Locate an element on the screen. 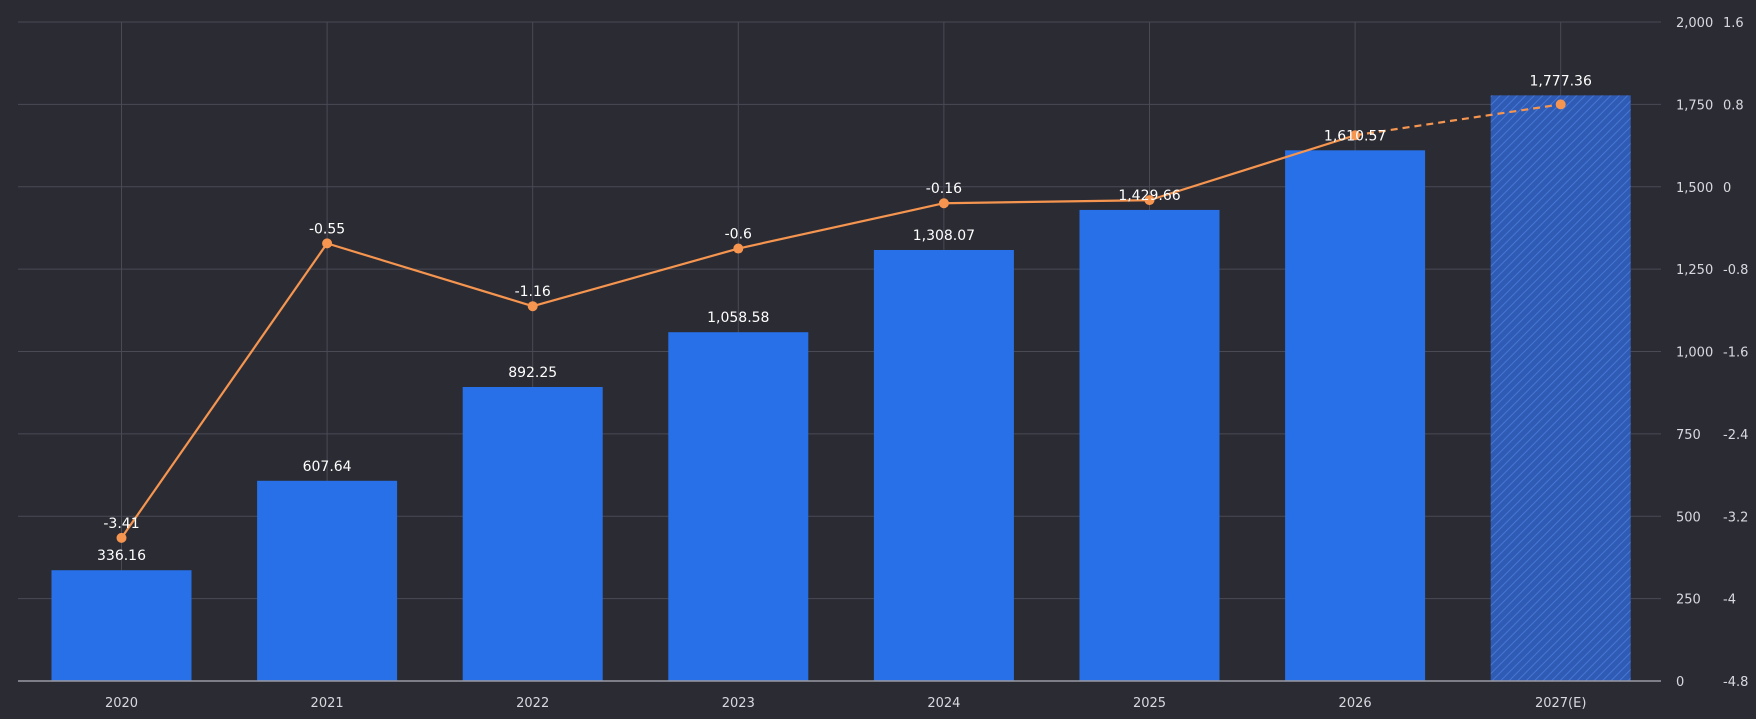 The width and height of the screenshot is (1756, 719). right-axis-tick-label: -3.2 is located at coordinates (1735, 517).